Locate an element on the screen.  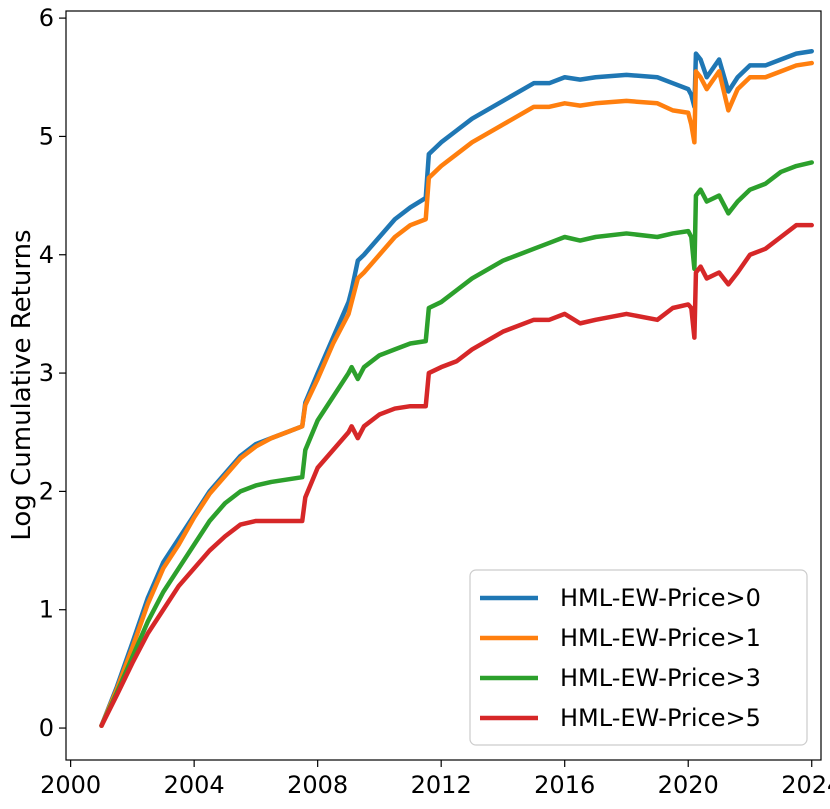
y-tick-label: 0 is located at coordinates (46, 728).